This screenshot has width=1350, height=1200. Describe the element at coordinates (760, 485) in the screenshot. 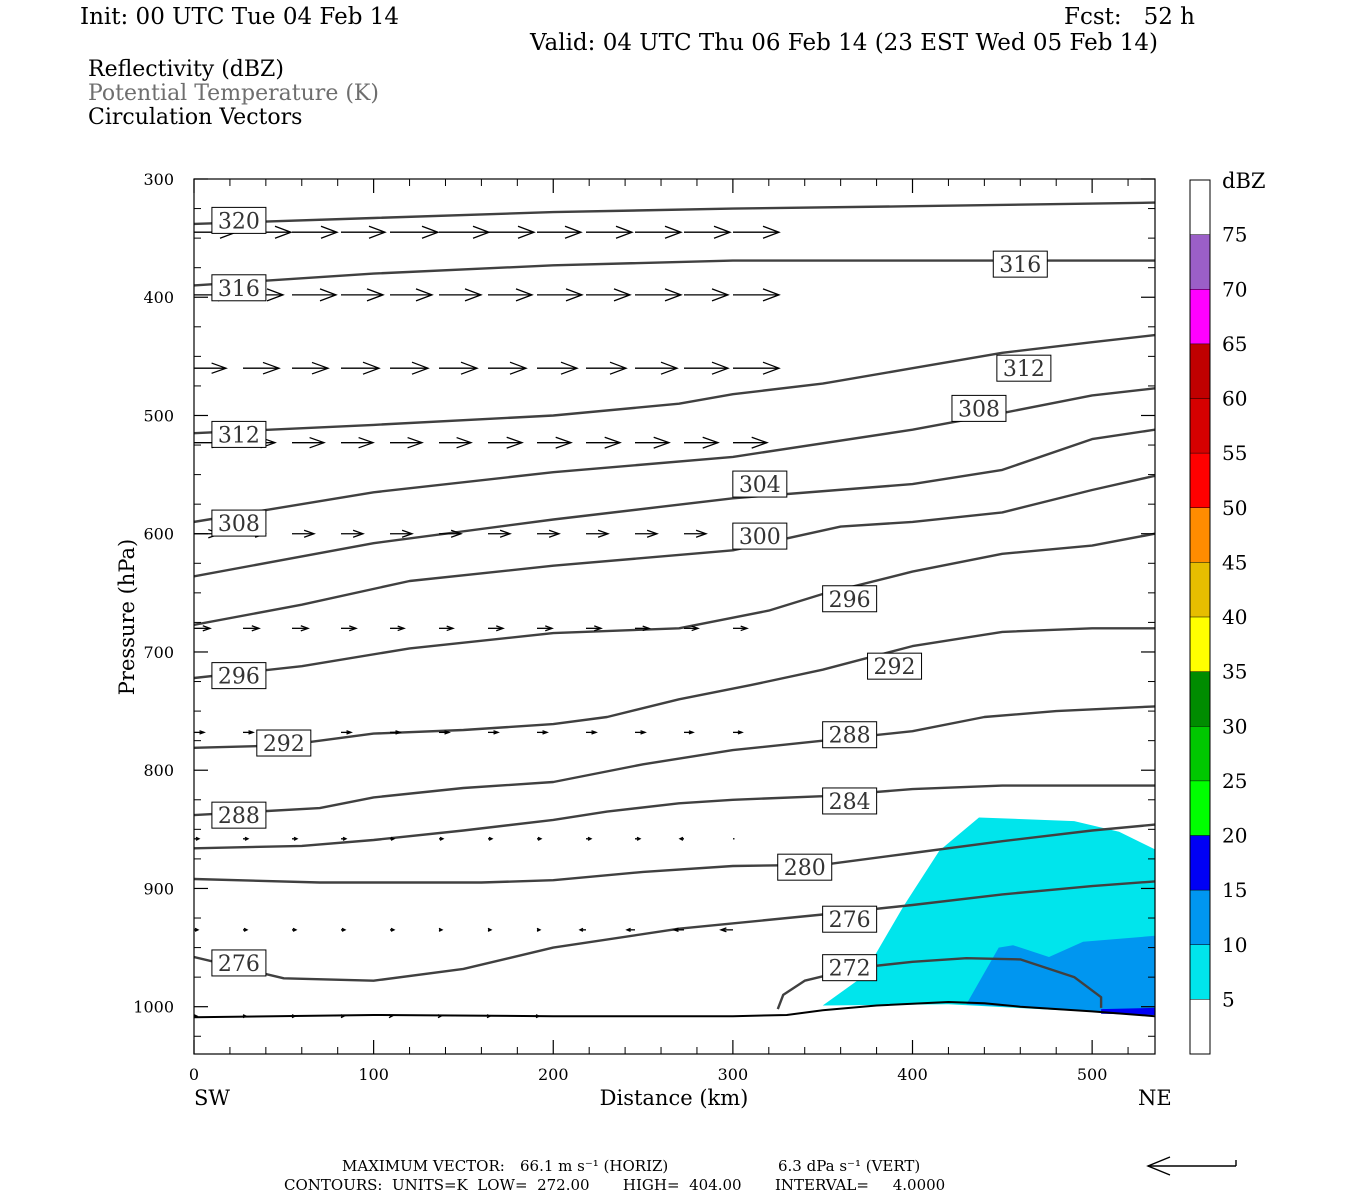

I see `svg-text: 304` at that location.